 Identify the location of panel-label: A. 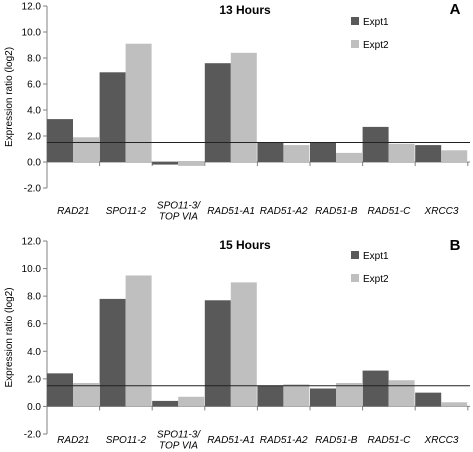
(455, 9).